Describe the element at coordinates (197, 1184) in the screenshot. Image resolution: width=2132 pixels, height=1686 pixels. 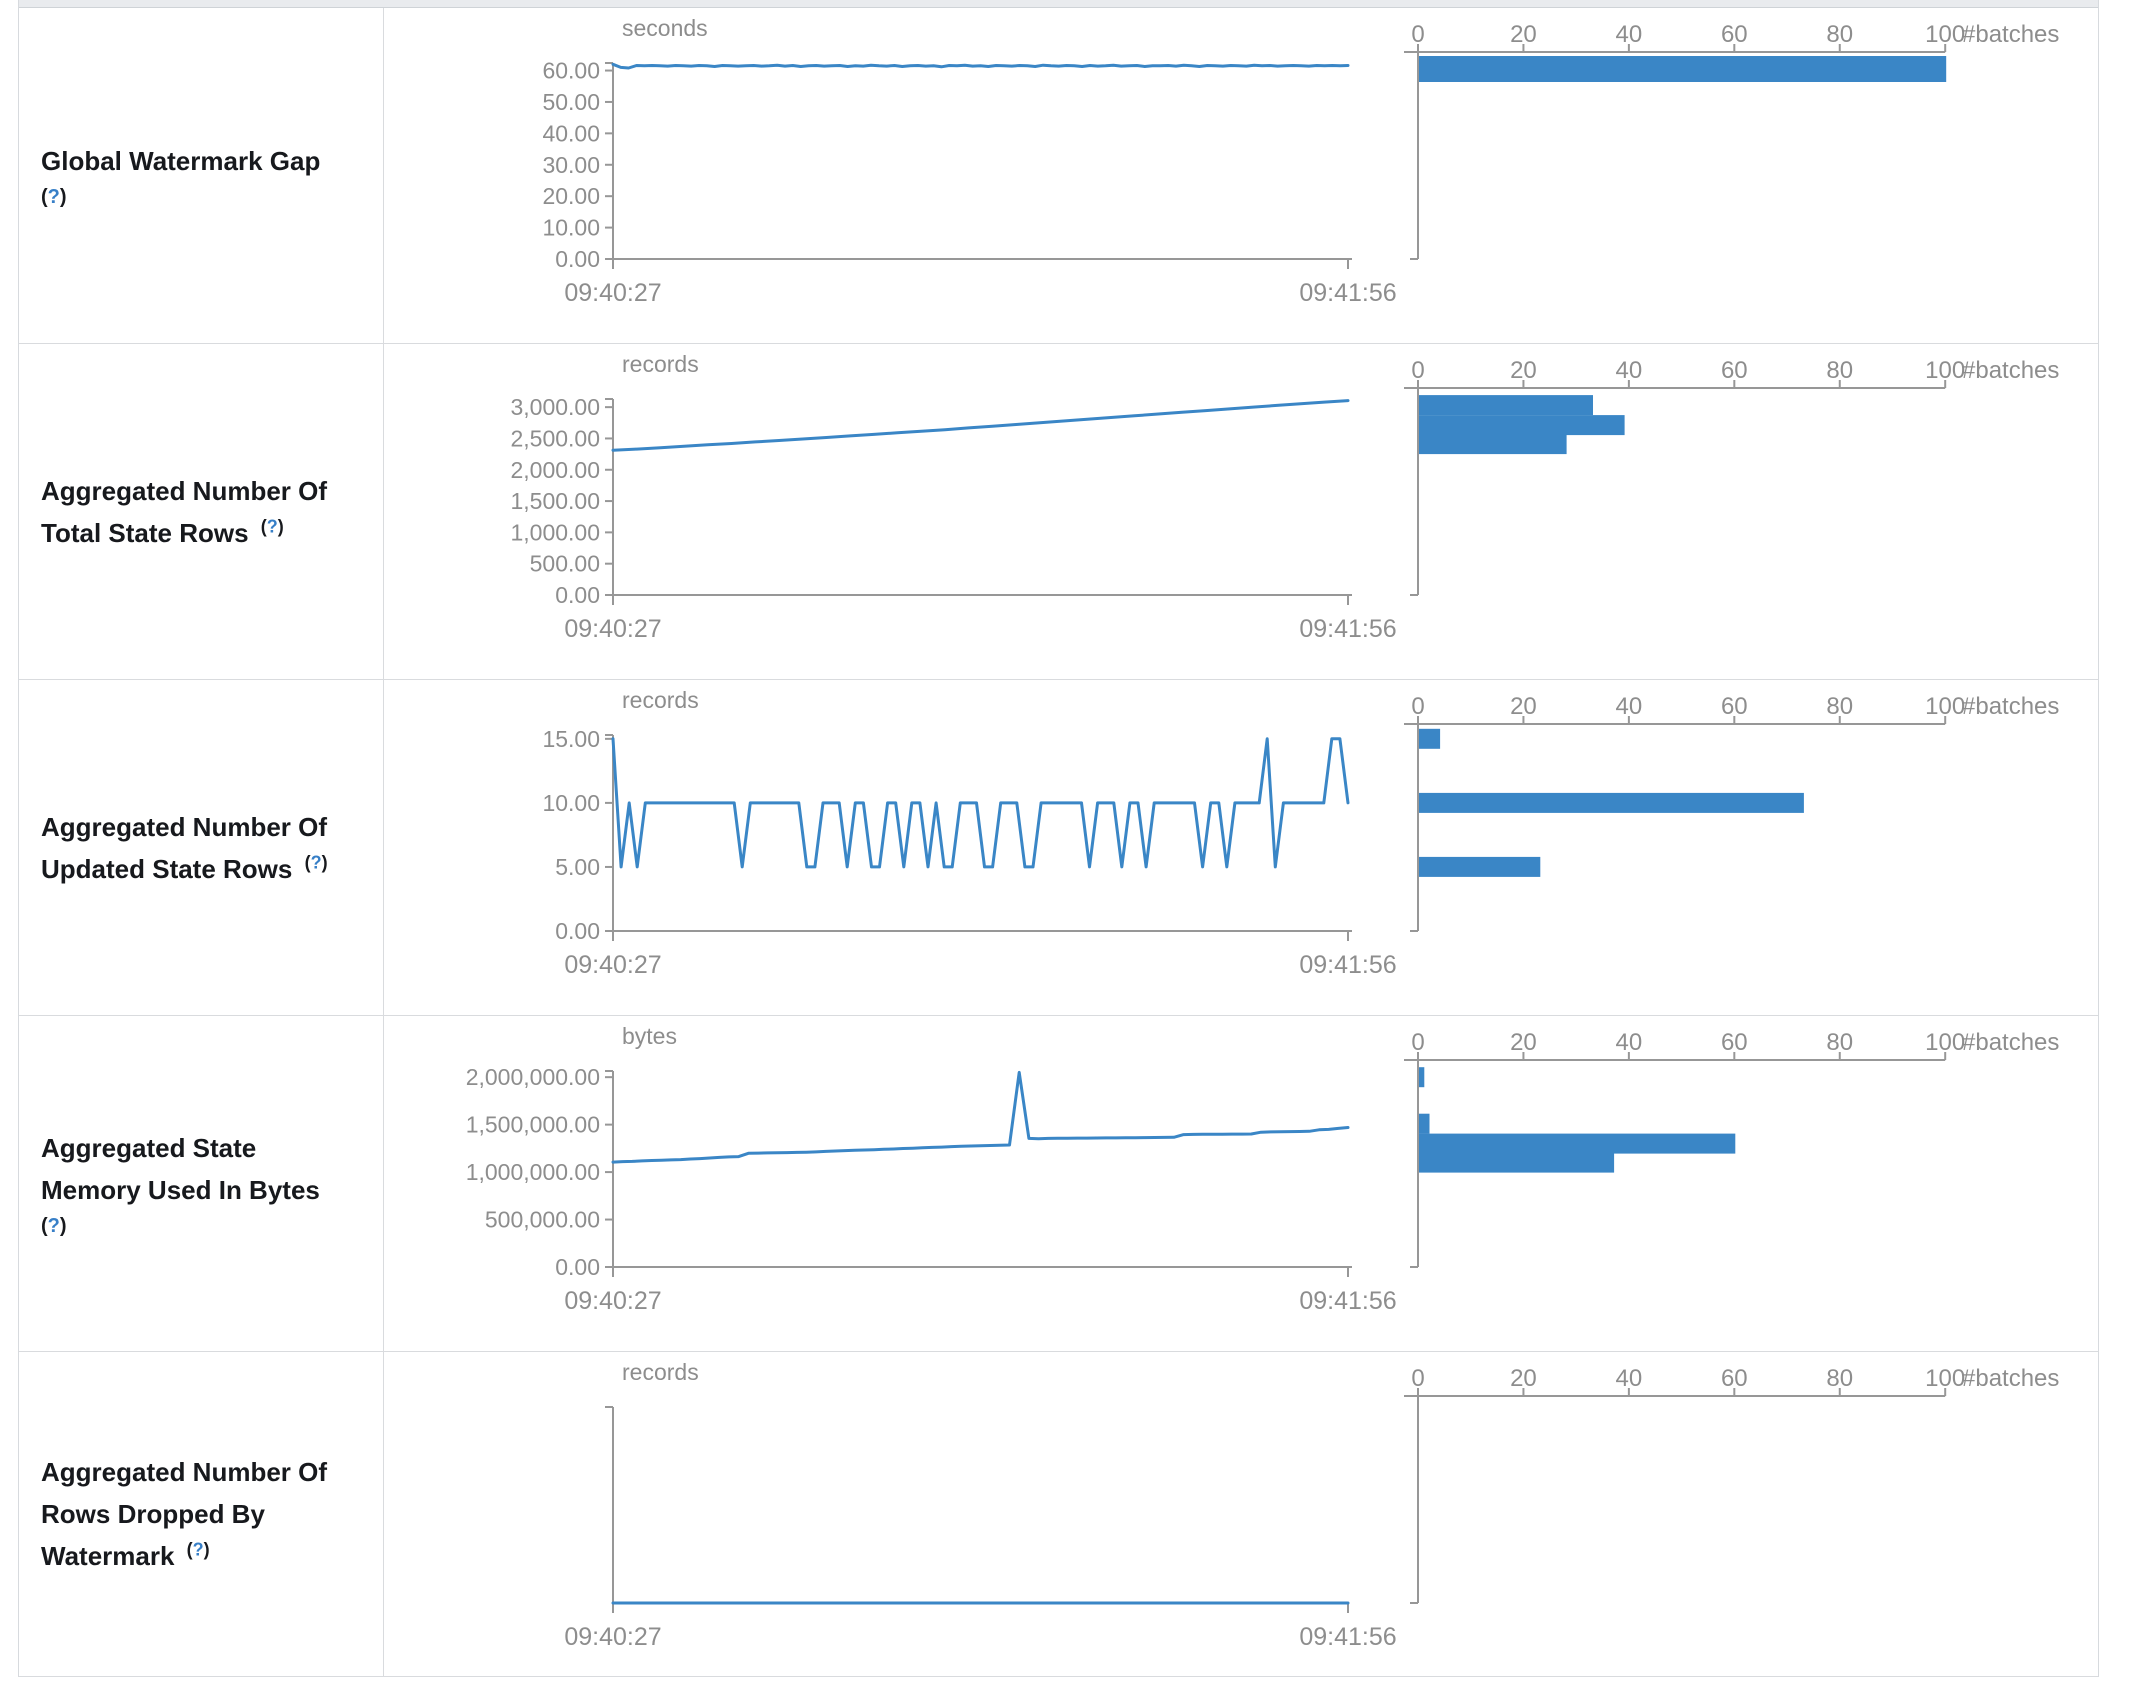
I see `metric-title: Aggregated State Memory Used In Bytes (?)` at that location.